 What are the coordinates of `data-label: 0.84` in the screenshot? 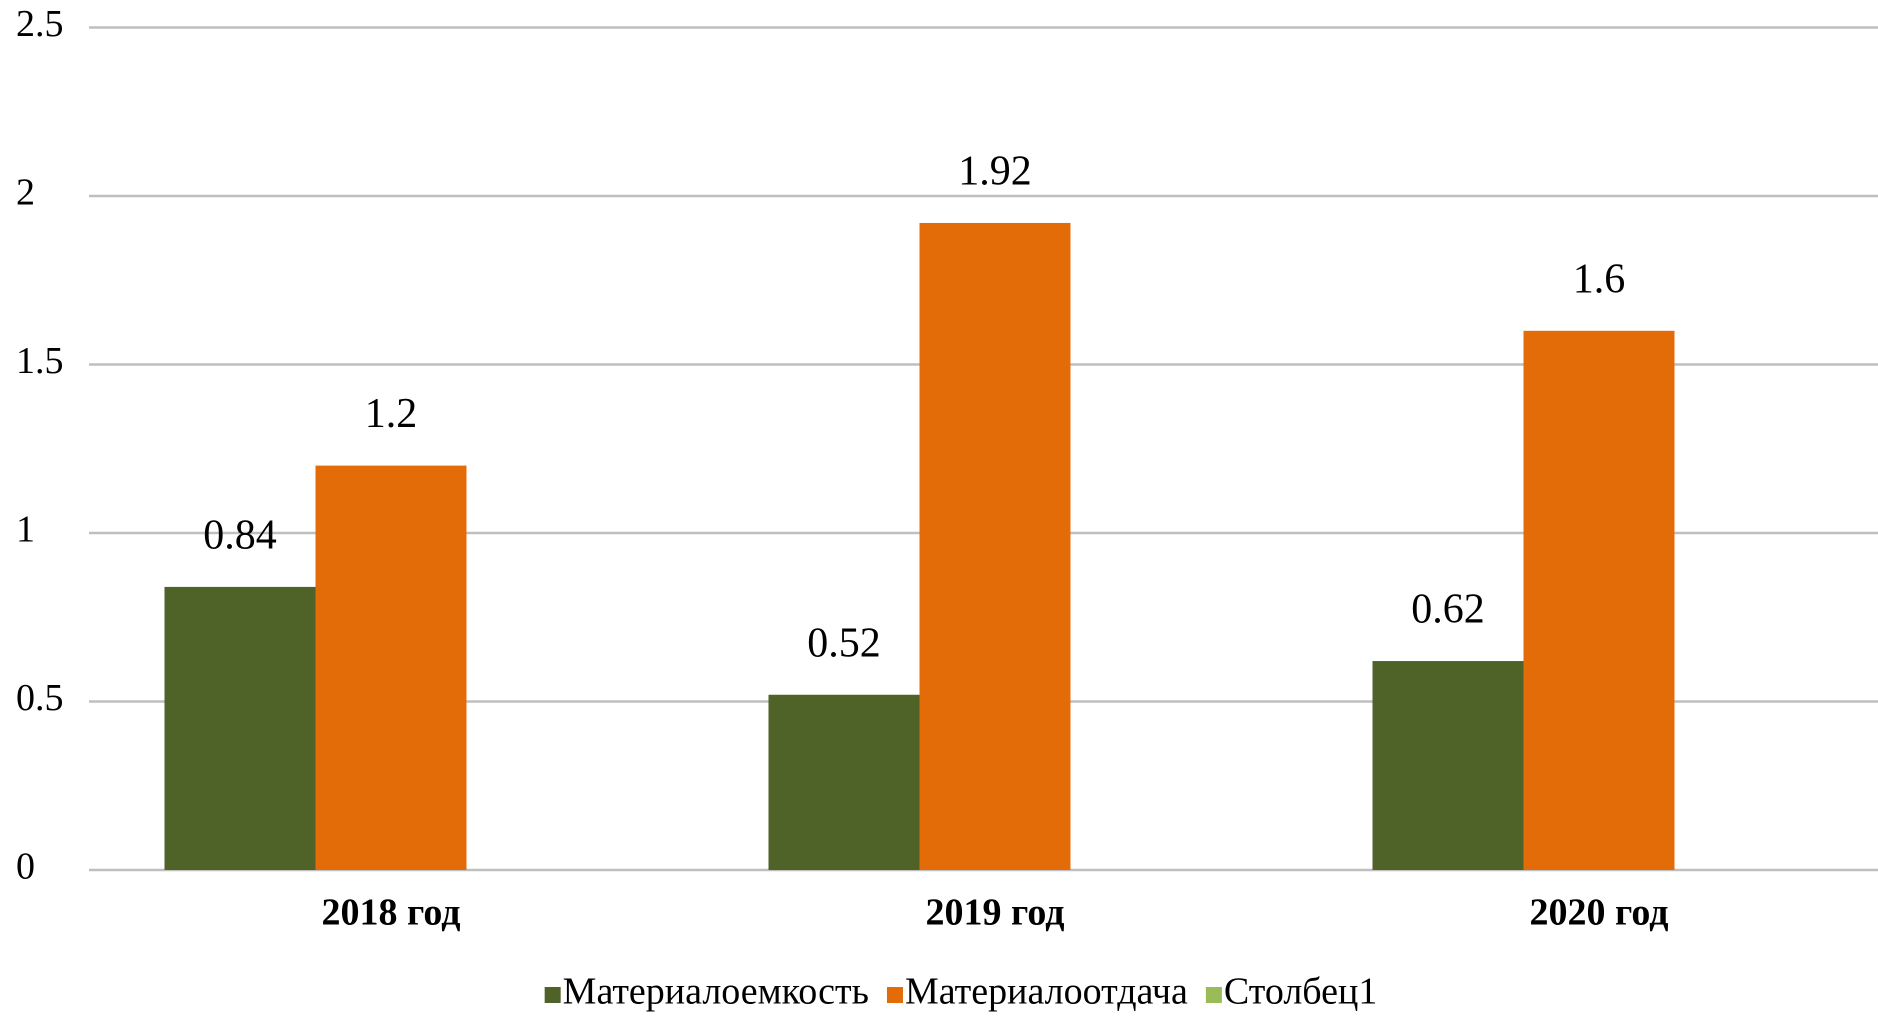 It's located at (240, 536).